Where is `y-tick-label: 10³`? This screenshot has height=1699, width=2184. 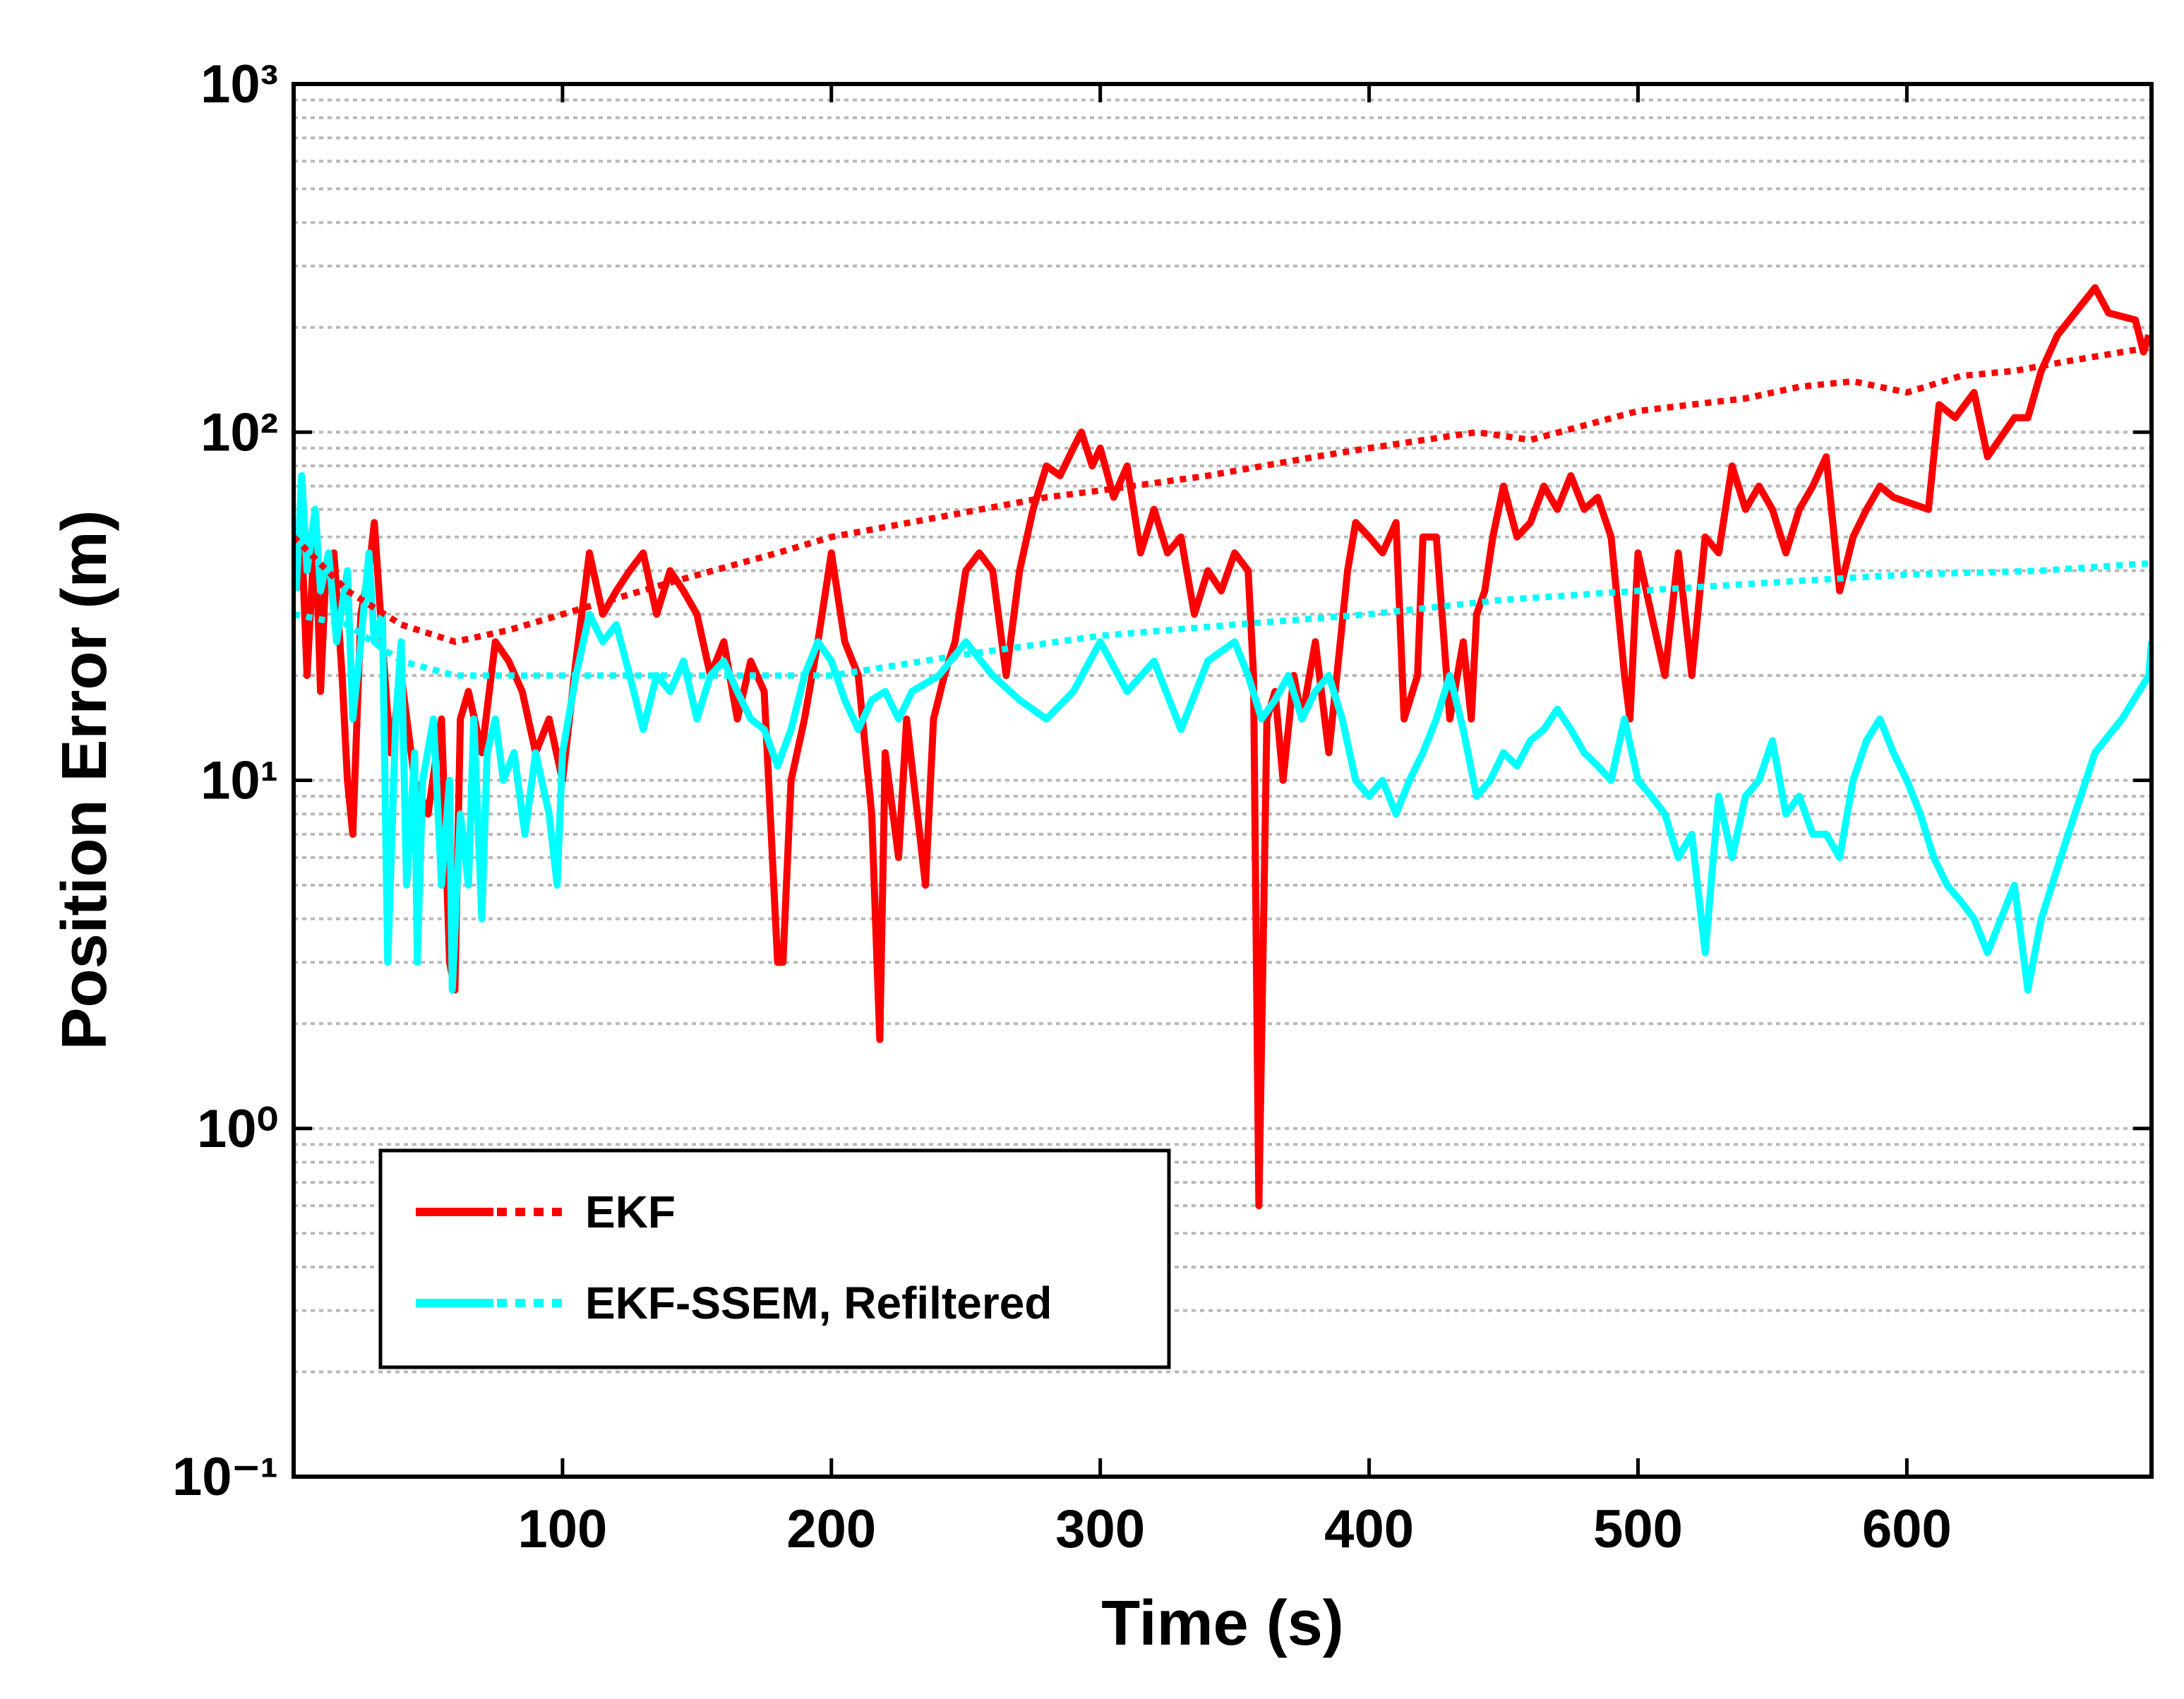 y-tick-label: 10³ is located at coordinates (239, 84).